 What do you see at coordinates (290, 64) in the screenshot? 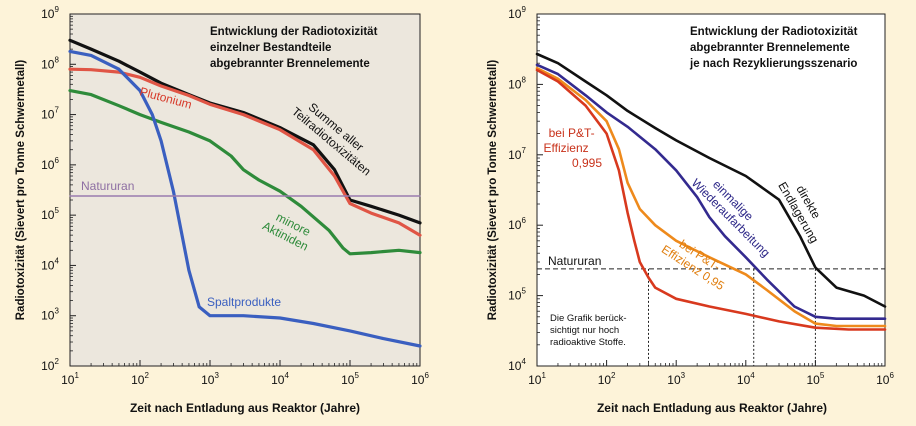
I see `left-title-line-3: abgebrannter Brennelemente` at bounding box center [290, 64].